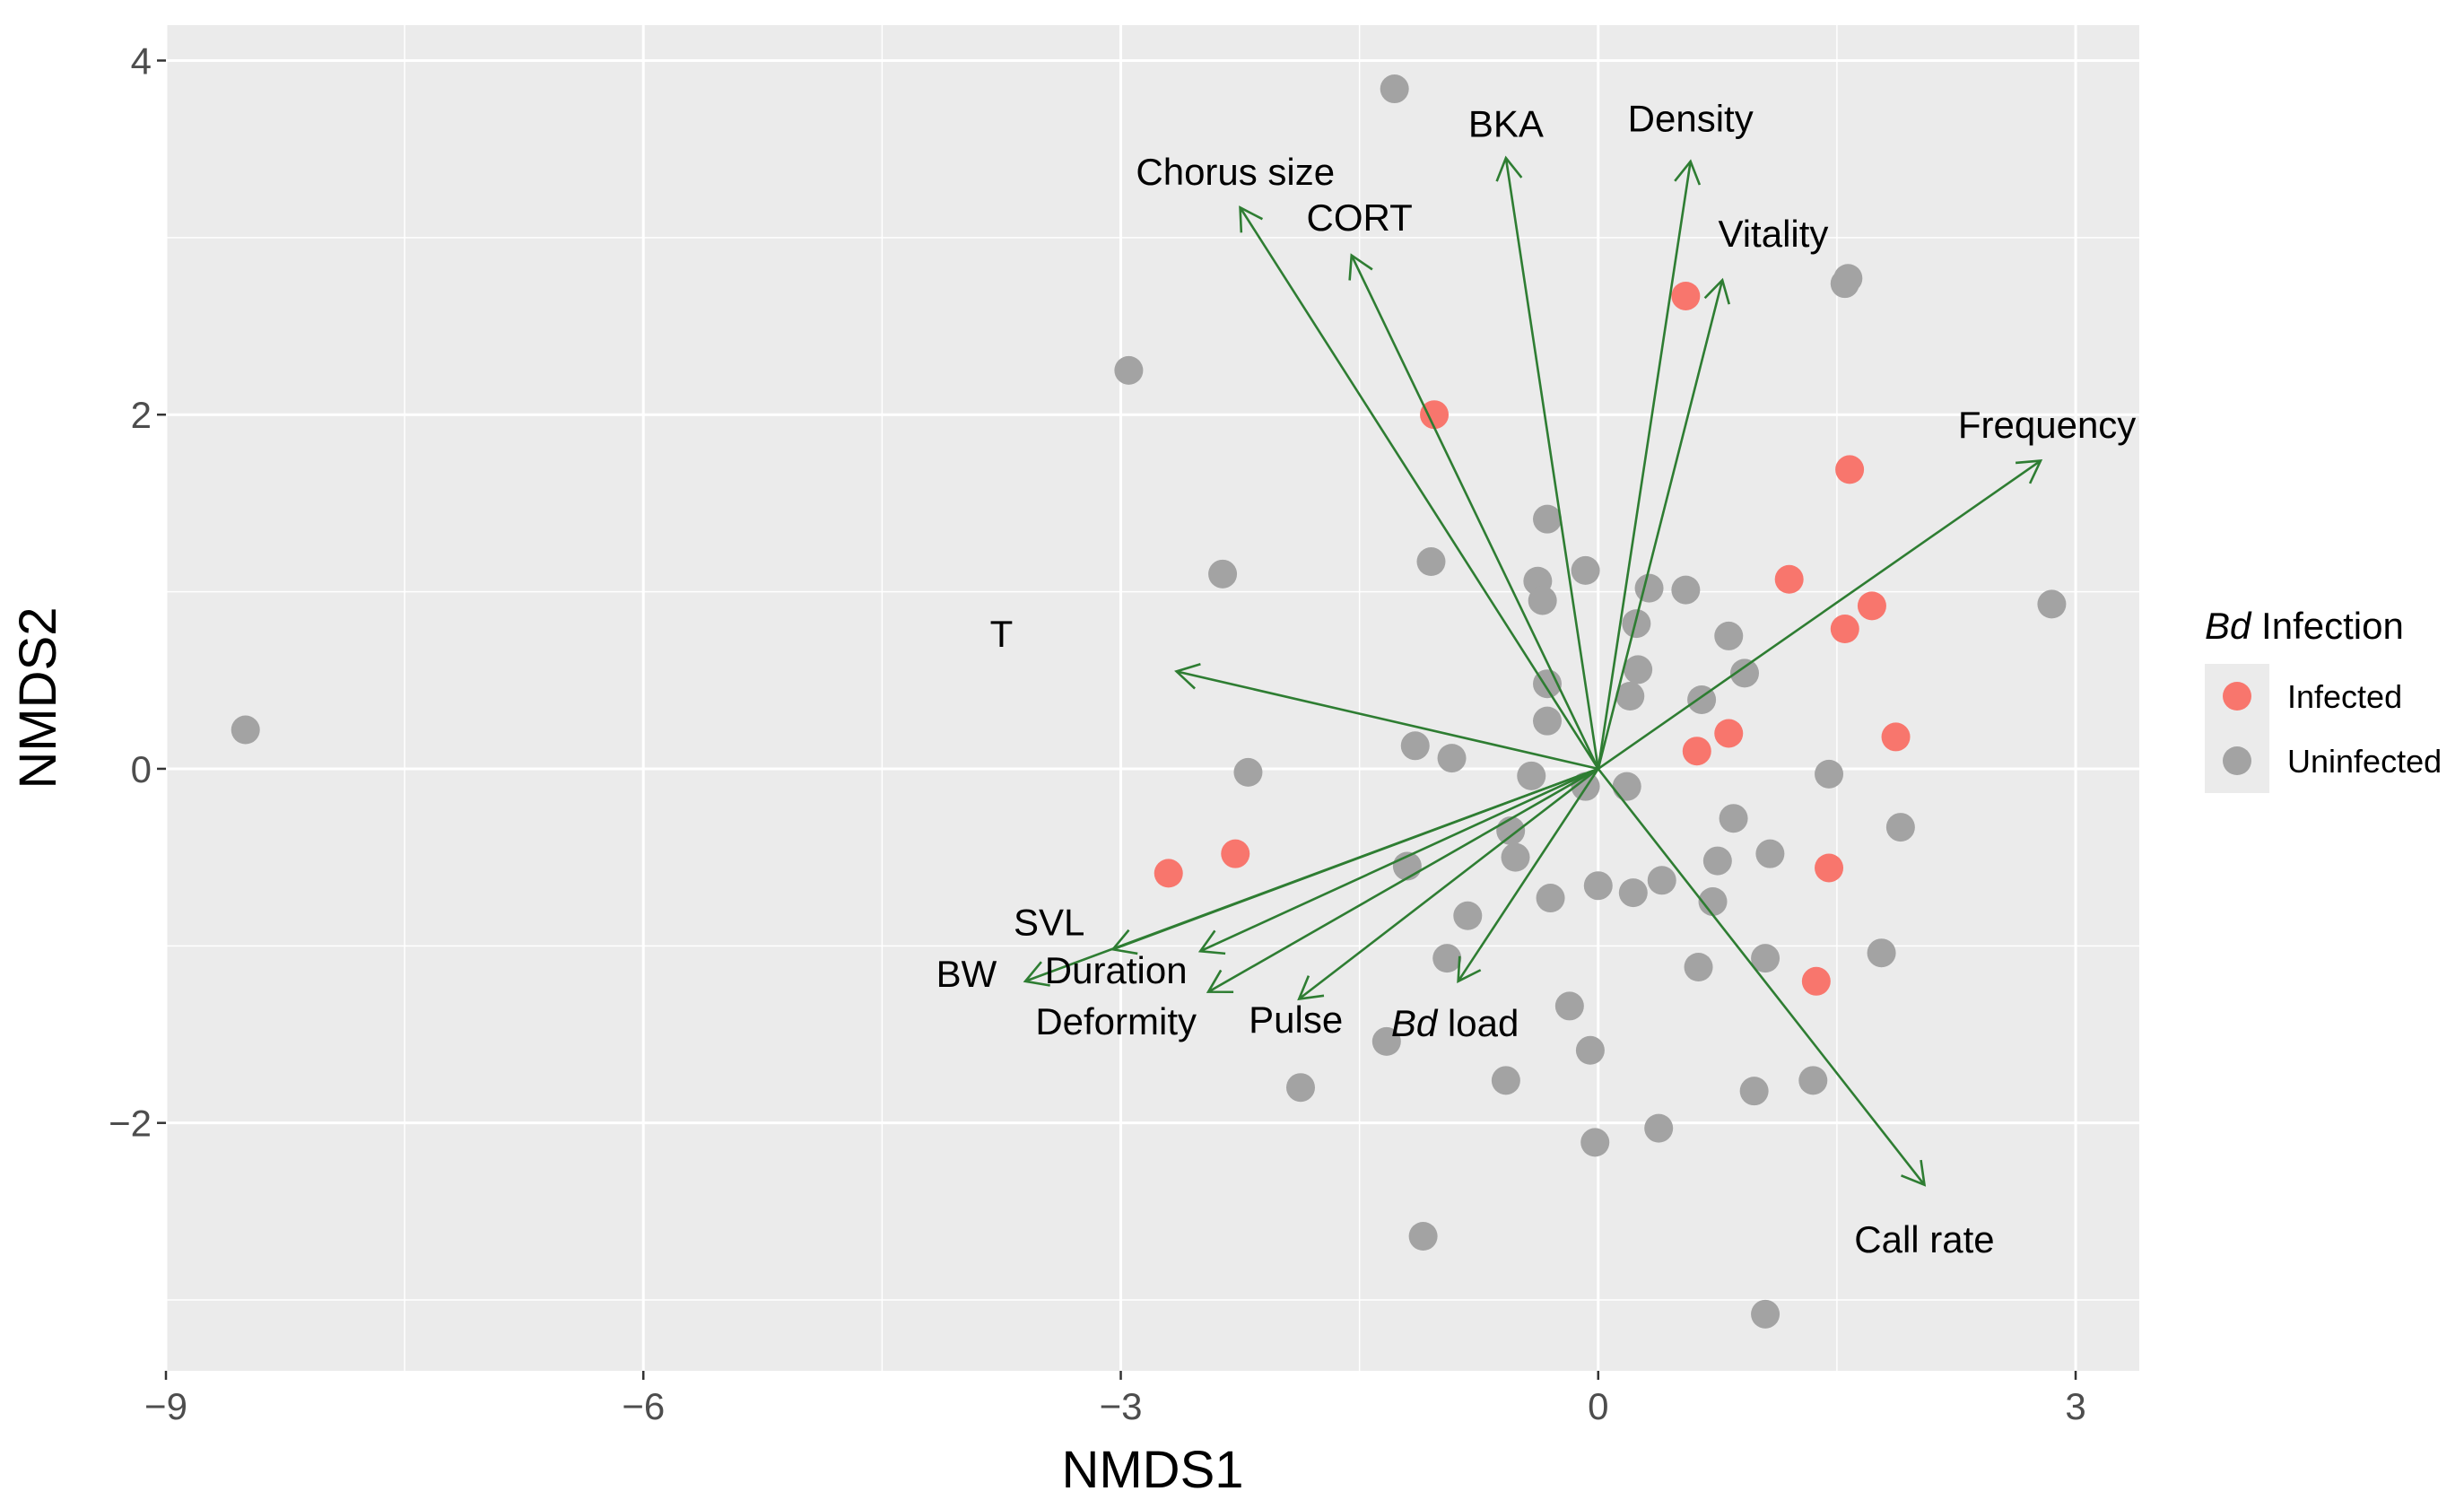 This screenshot has width=2464, height=1500. What do you see at coordinates (1211, 942) in the screenshot?
I see `arrowhead-duration` at bounding box center [1211, 942].